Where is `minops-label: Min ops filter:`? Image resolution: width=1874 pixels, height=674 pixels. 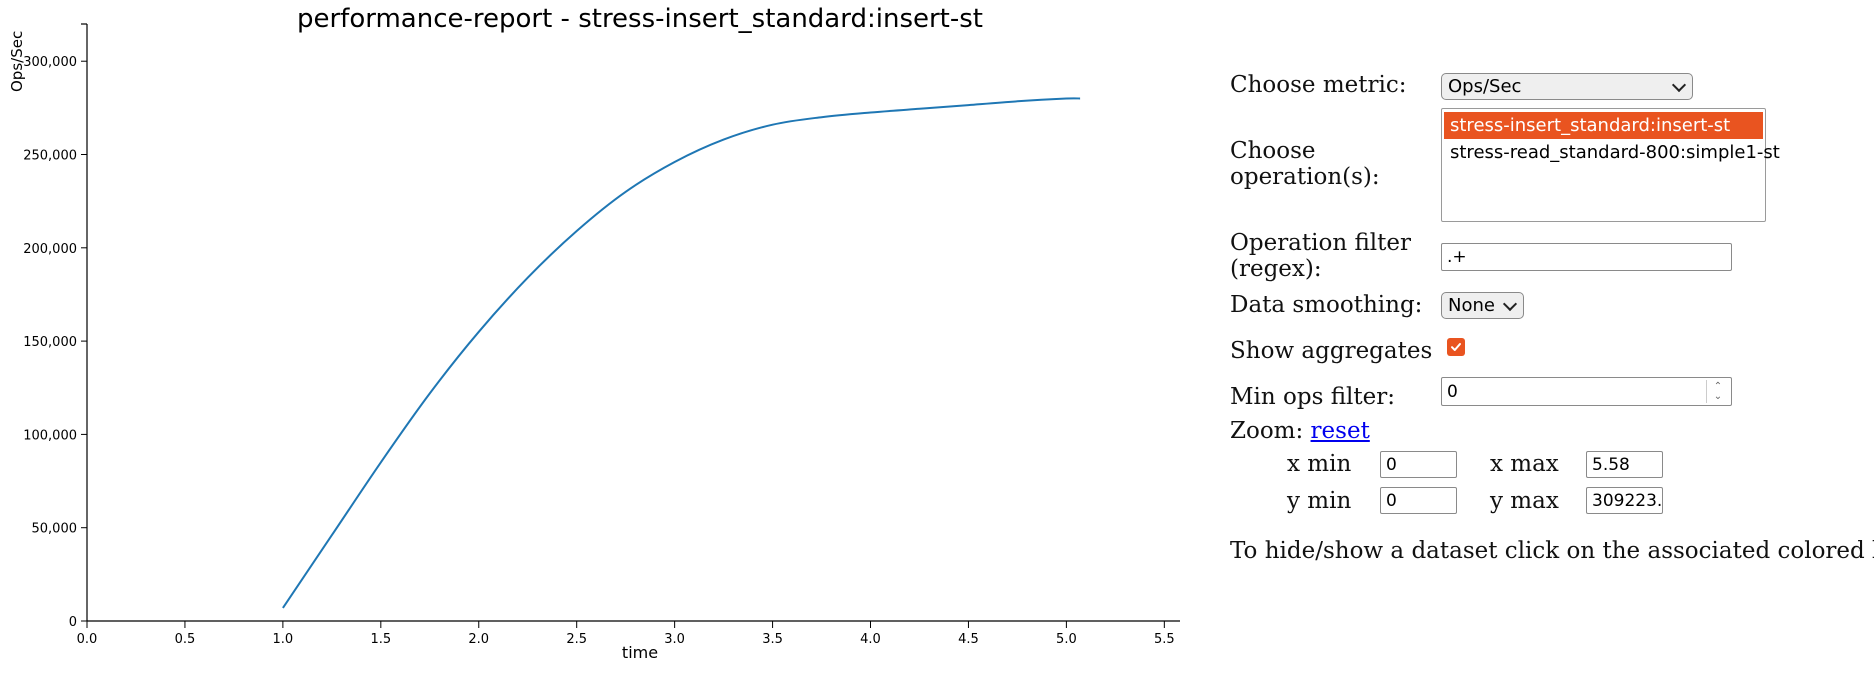
minops-label: Min ops filter: is located at coordinates (1313, 397).